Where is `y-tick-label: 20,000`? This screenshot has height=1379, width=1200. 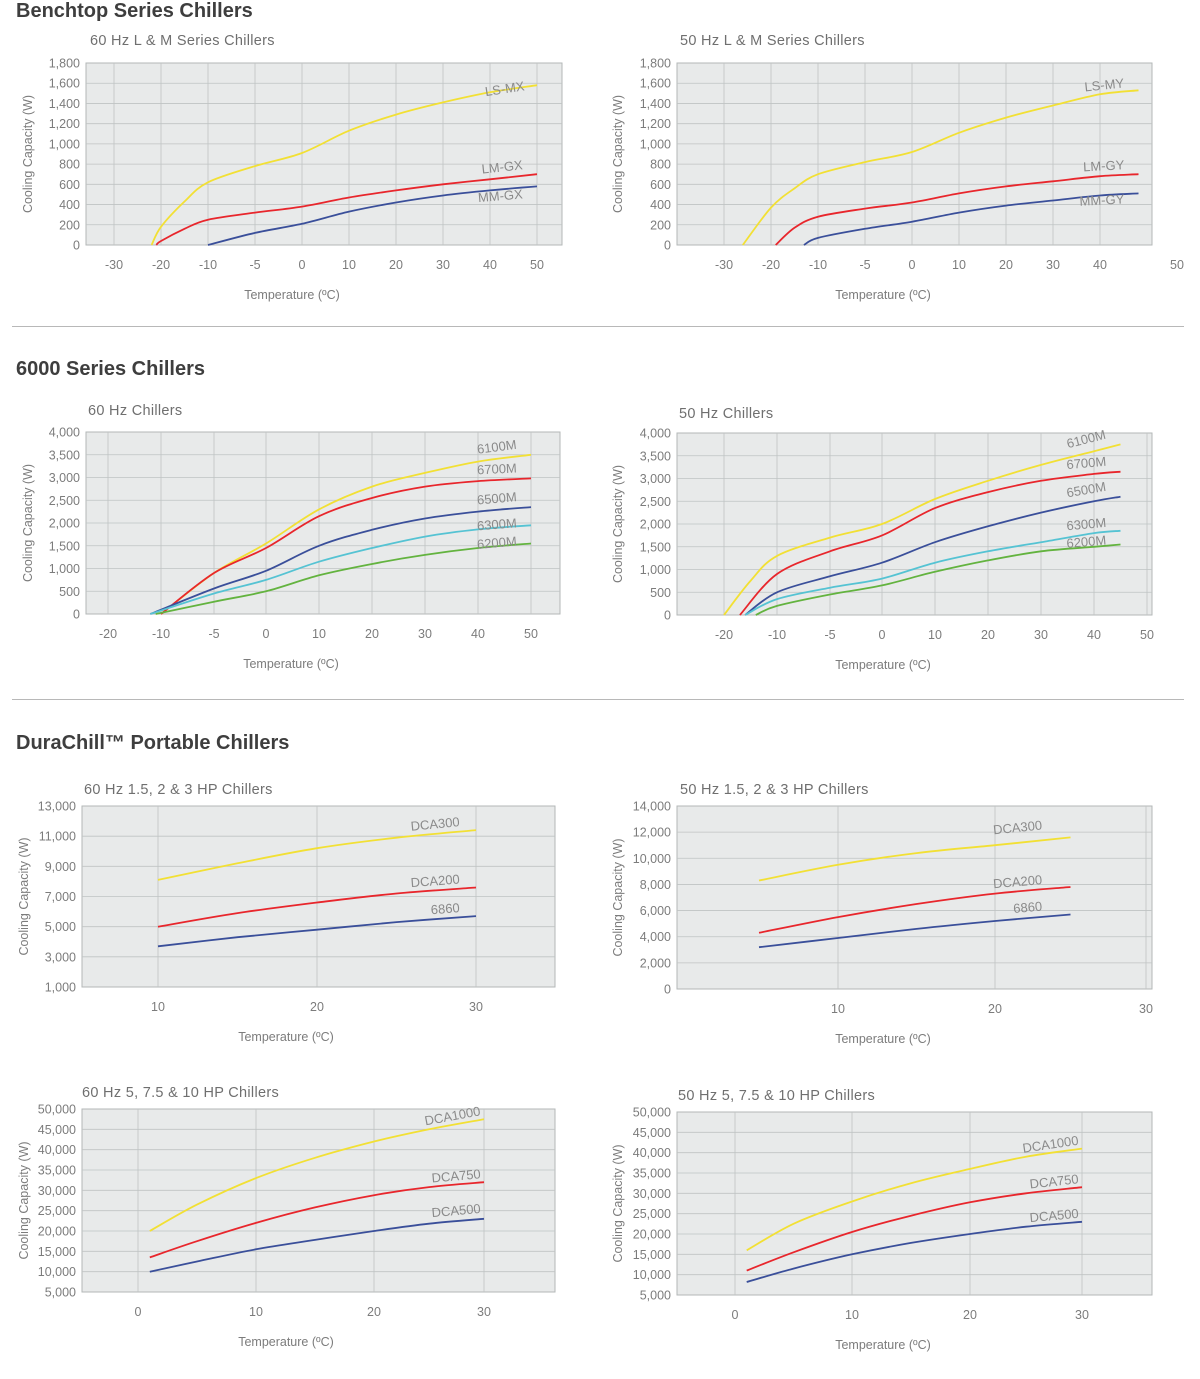 y-tick-label: 20,000 is located at coordinates (57, 1232).